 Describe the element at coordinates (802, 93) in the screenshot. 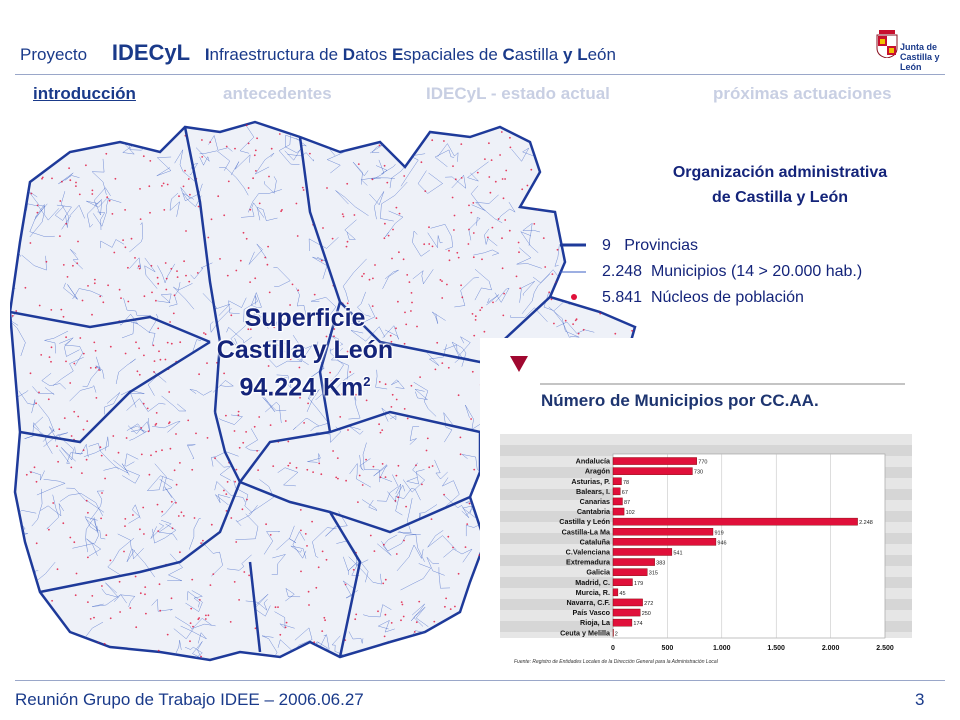

I see `nav-item-proximas-actuaciones: próximas actuaciones` at that location.